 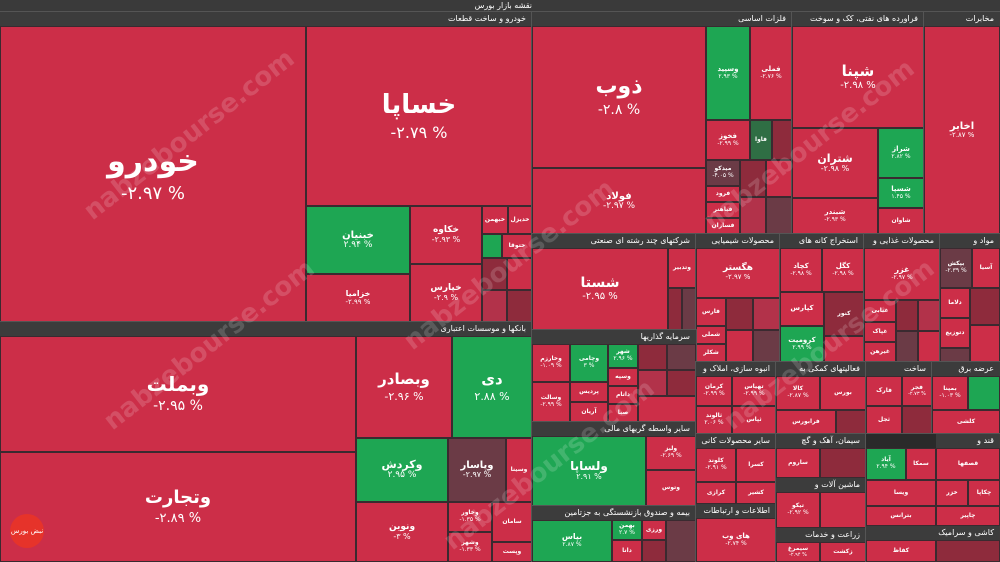 I want to click on tile-gesfahan: قصفها, so click(x=968, y=464).